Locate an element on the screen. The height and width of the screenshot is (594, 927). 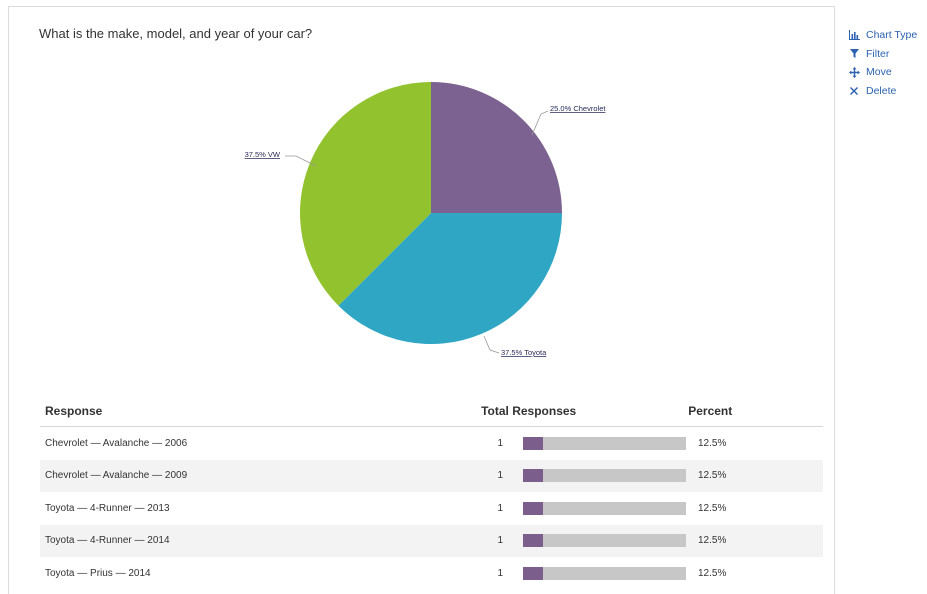
response-cell: Chevrolet — Avalanche — 2006 is located at coordinates (116, 443).